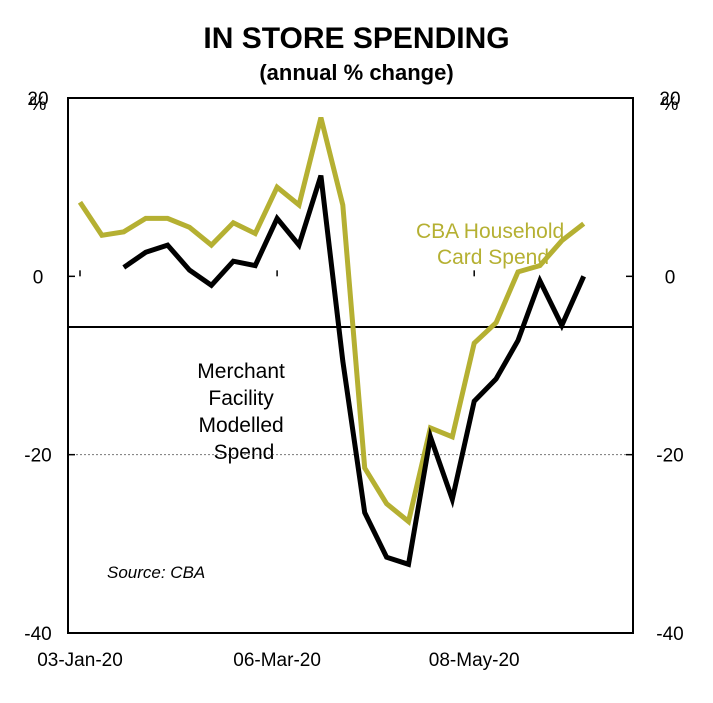  I want to click on series-label-merchant-line: Modelled, so click(240, 425).